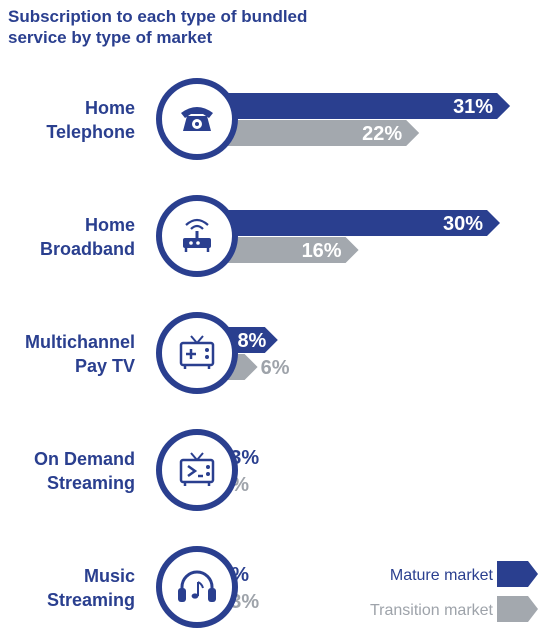 This screenshot has width=552, height=640. Describe the element at coordinates (322, 251) in the screenshot. I see `transition-value-label: 16%` at that location.